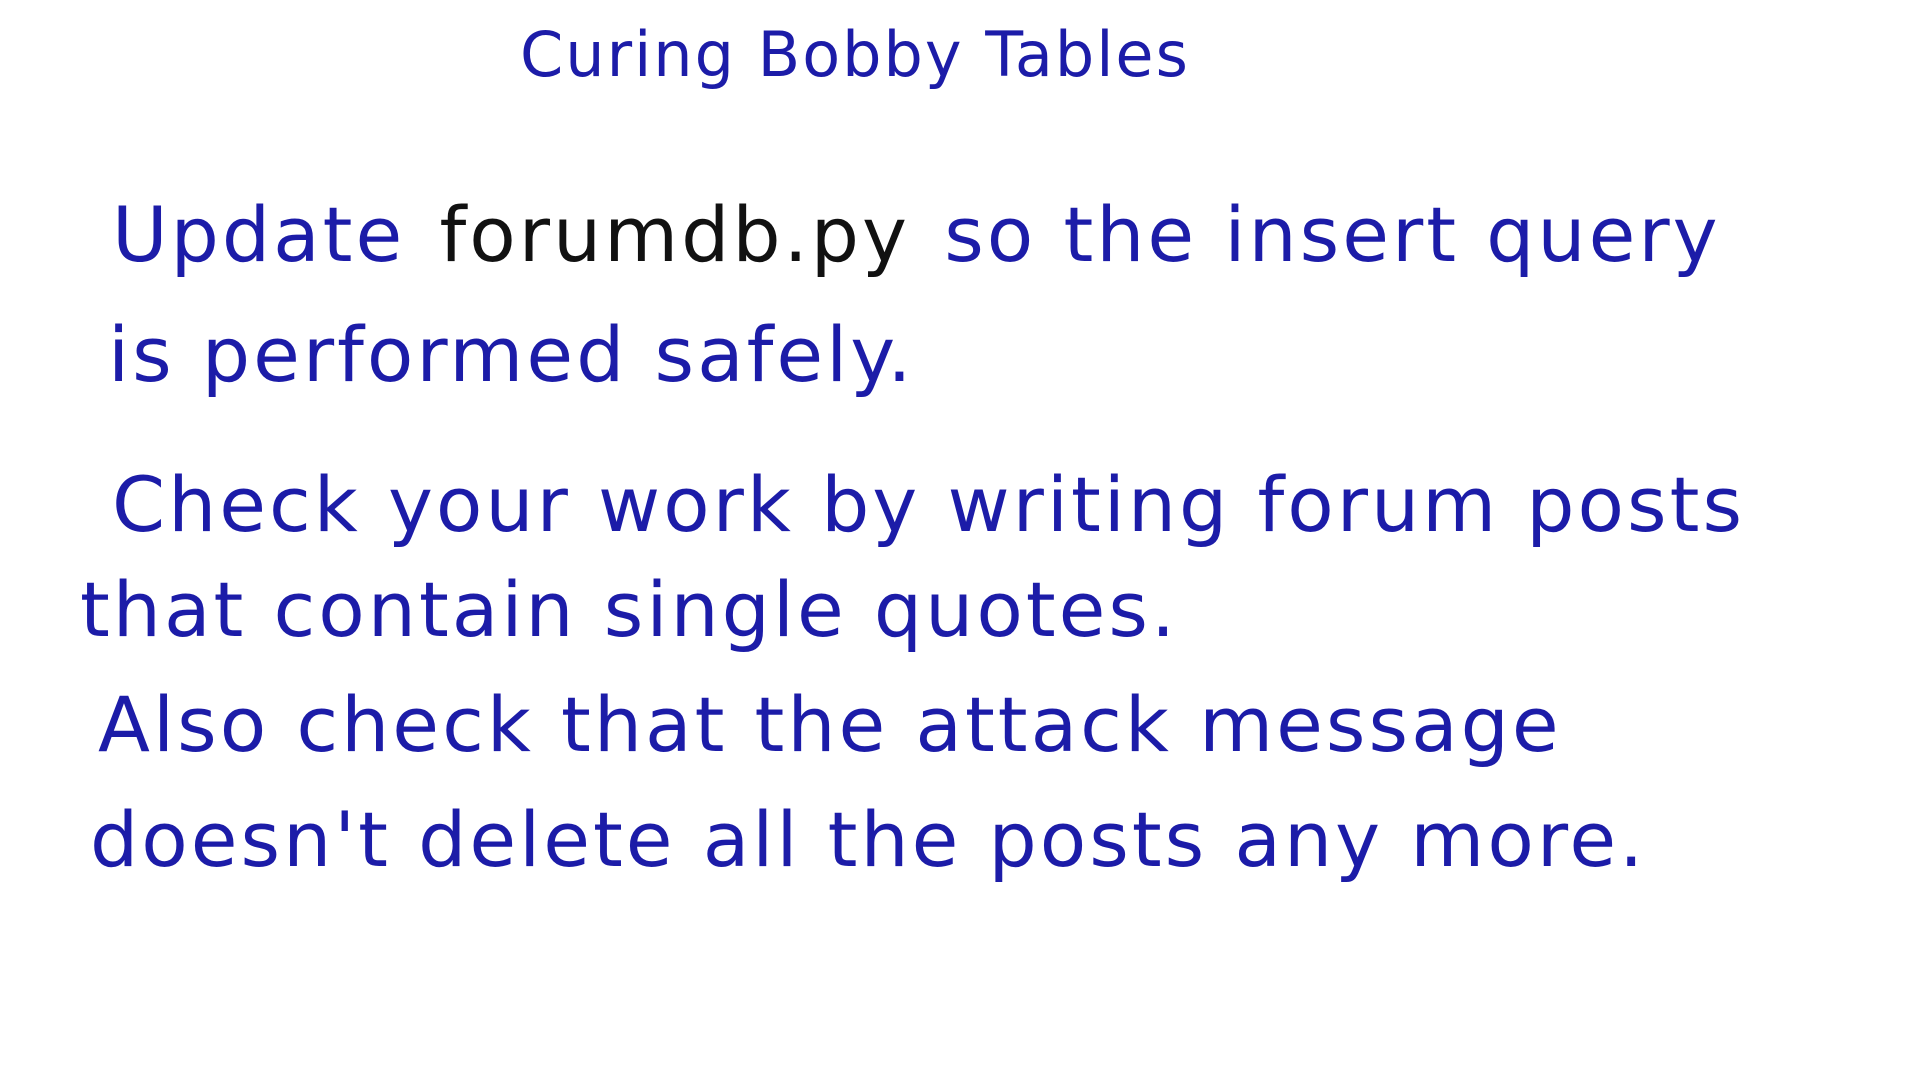 The height and width of the screenshot is (1080, 1920). I want to click on text-line: is performed safely., so click(511, 354).